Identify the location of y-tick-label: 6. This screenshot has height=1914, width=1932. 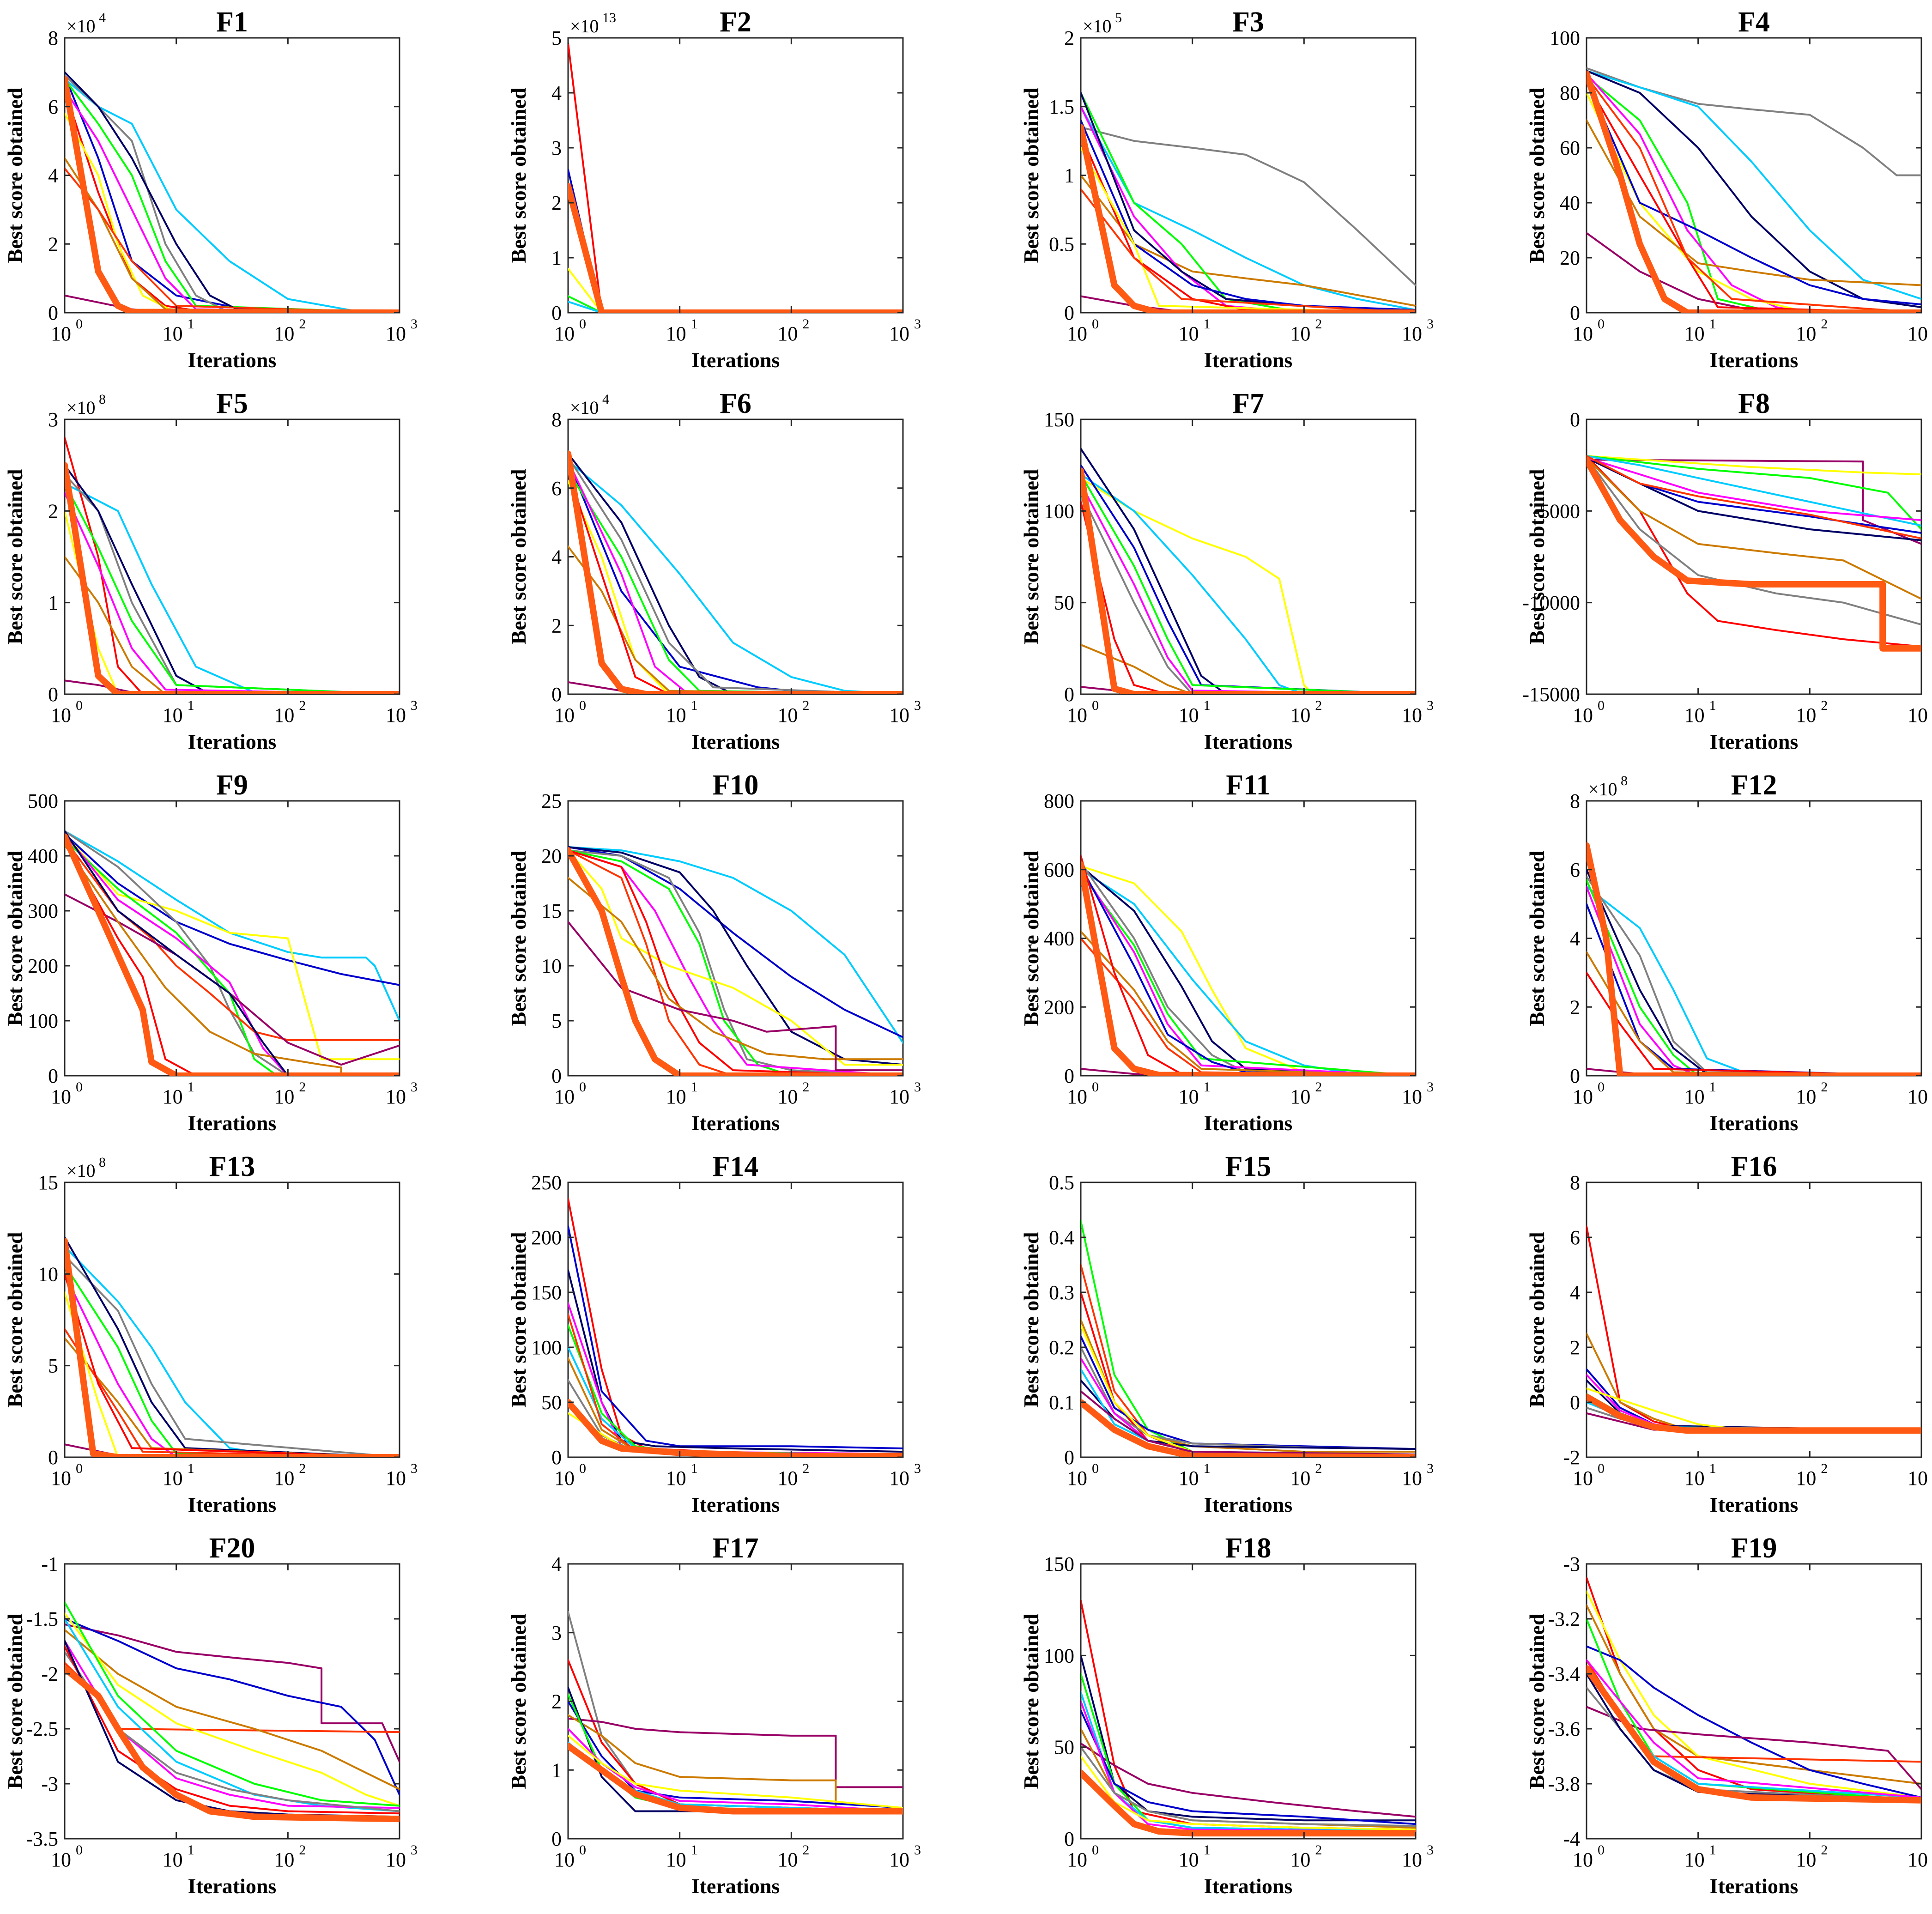
(1575, 870).